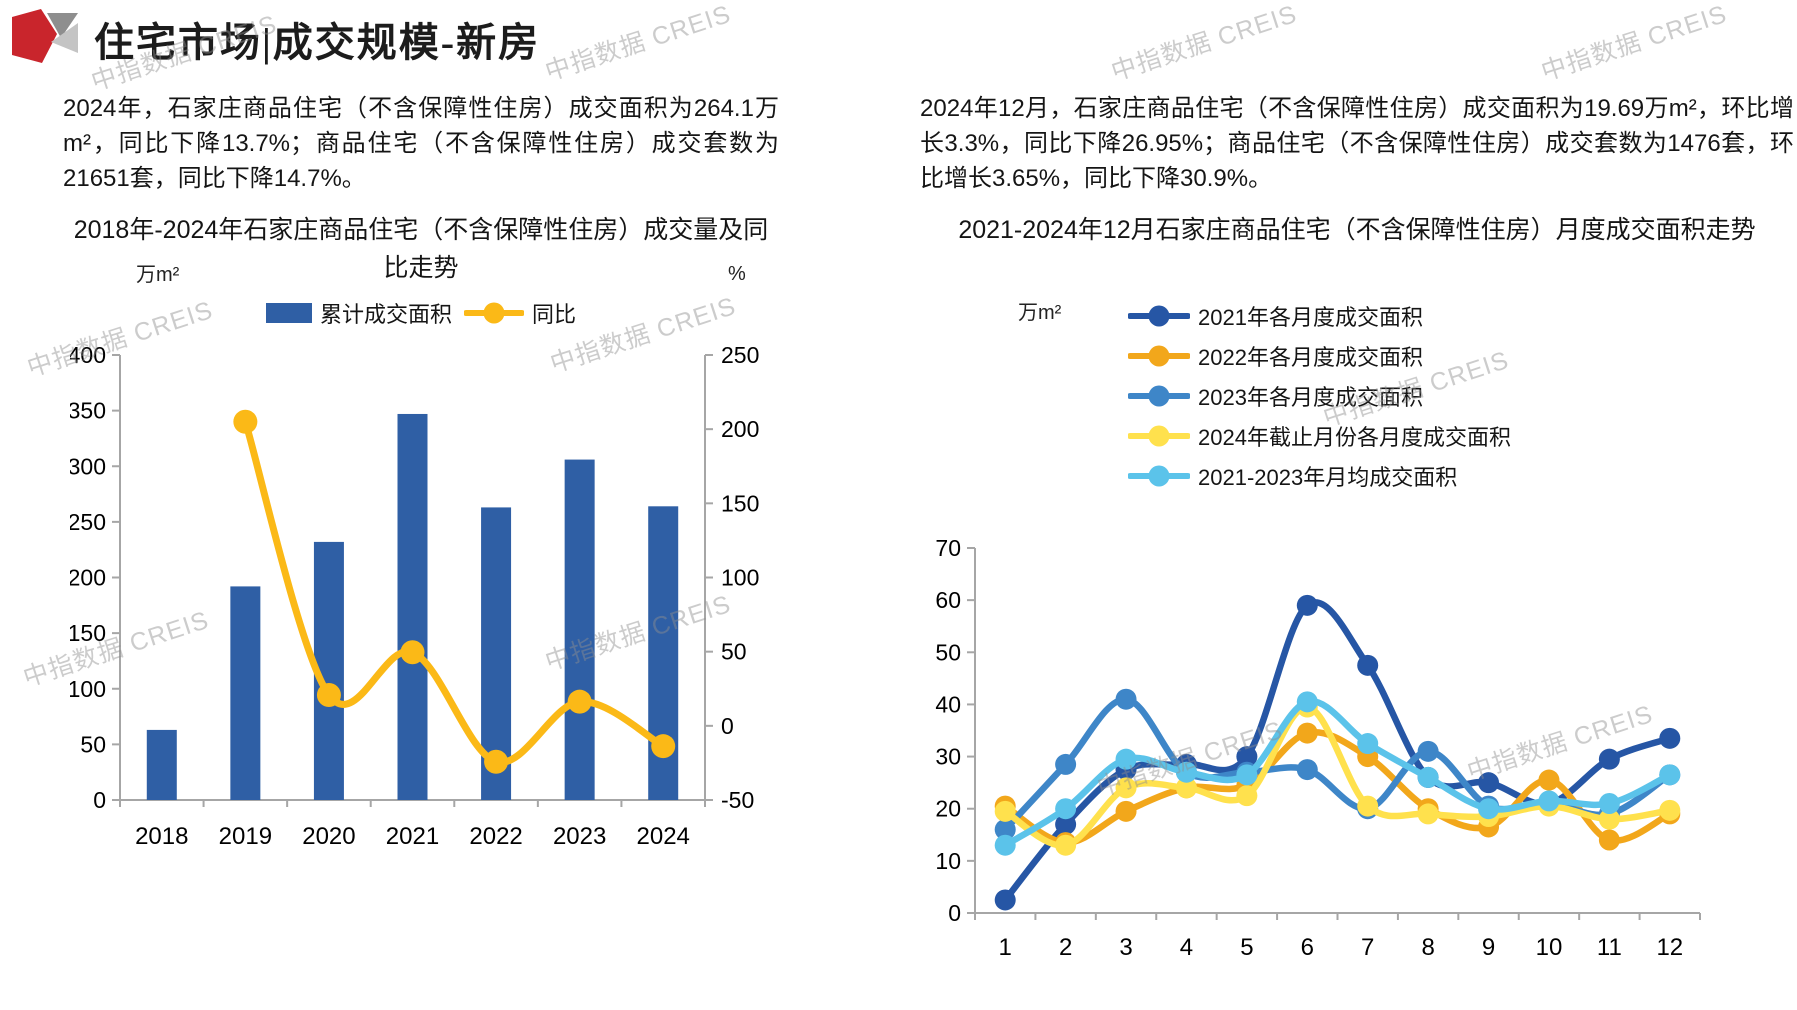  Describe the element at coordinates (948, 600) in the screenshot. I see `axis-label: 60` at that location.